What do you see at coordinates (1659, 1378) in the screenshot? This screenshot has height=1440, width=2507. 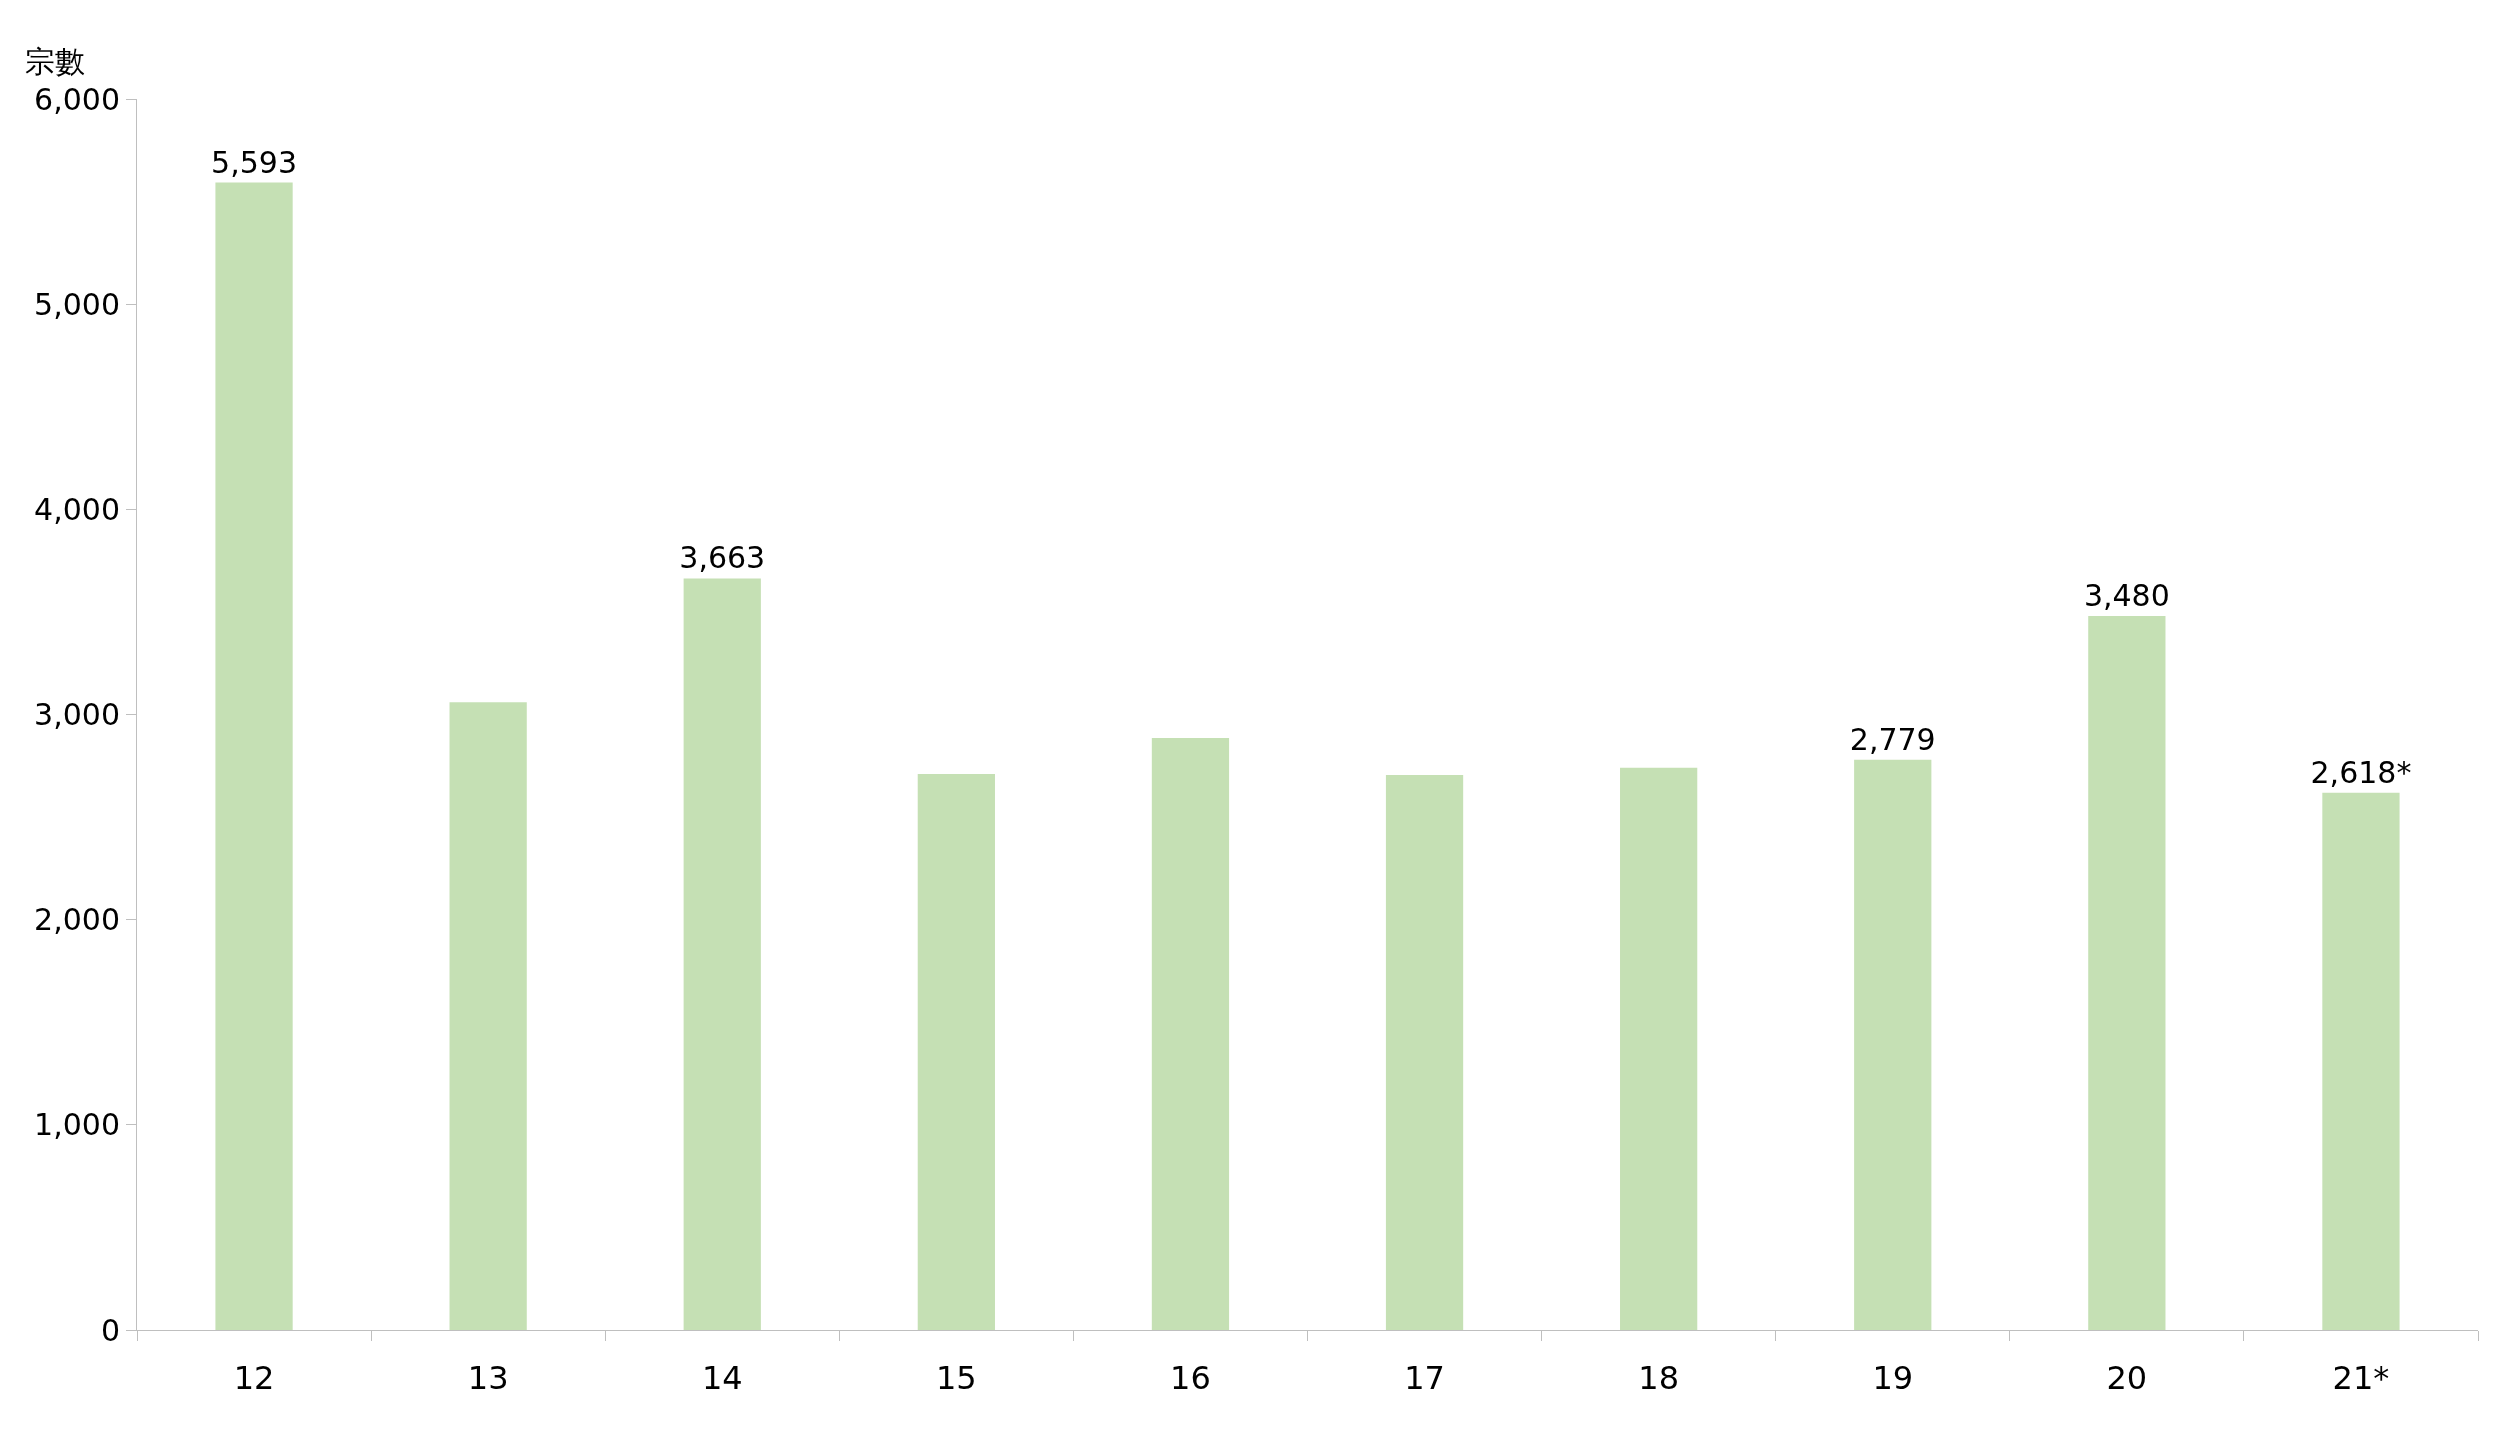 I see `x-tick-label: 18` at bounding box center [1659, 1378].